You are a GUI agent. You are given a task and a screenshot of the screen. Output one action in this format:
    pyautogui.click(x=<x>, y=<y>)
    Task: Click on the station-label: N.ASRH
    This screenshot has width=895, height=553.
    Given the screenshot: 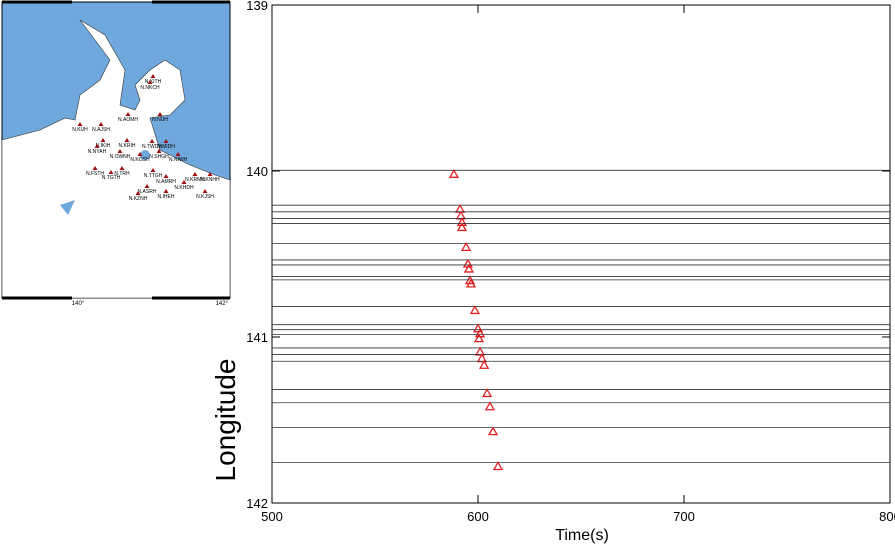 What is the action you would take?
    pyautogui.click(x=147, y=192)
    